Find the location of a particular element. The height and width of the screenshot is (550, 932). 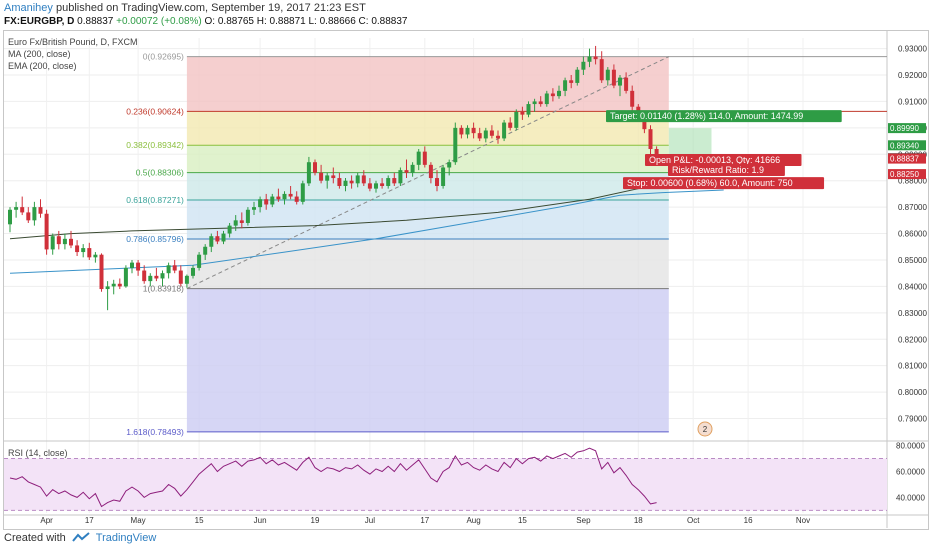

close-value: C: 0.88837 is located at coordinates (383, 21).